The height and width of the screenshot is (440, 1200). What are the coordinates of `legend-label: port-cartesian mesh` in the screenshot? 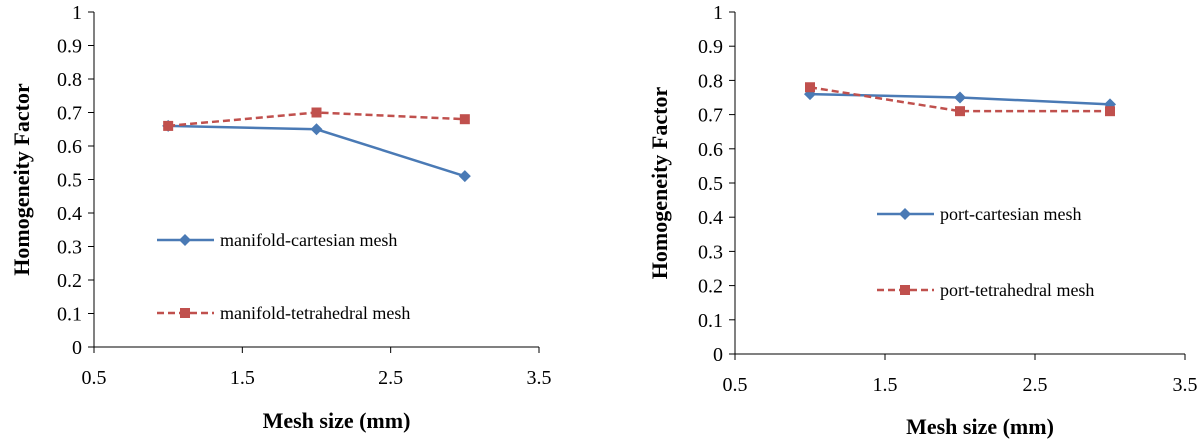 It's located at (1010, 214).